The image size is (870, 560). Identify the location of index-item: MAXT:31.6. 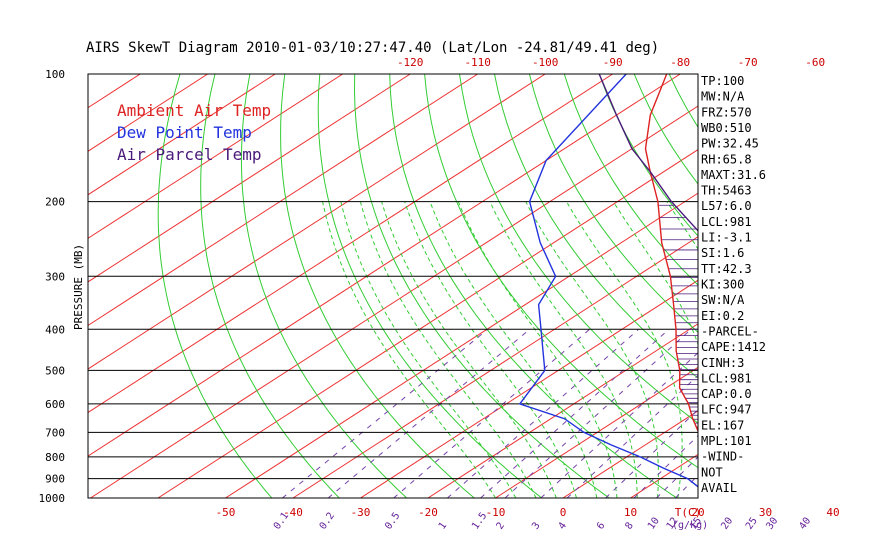
(733, 175).